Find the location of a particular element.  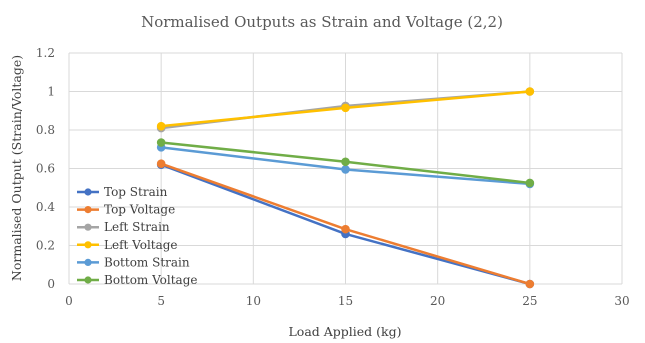

legend-item: Bottom Voltage is located at coordinates (137, 280).